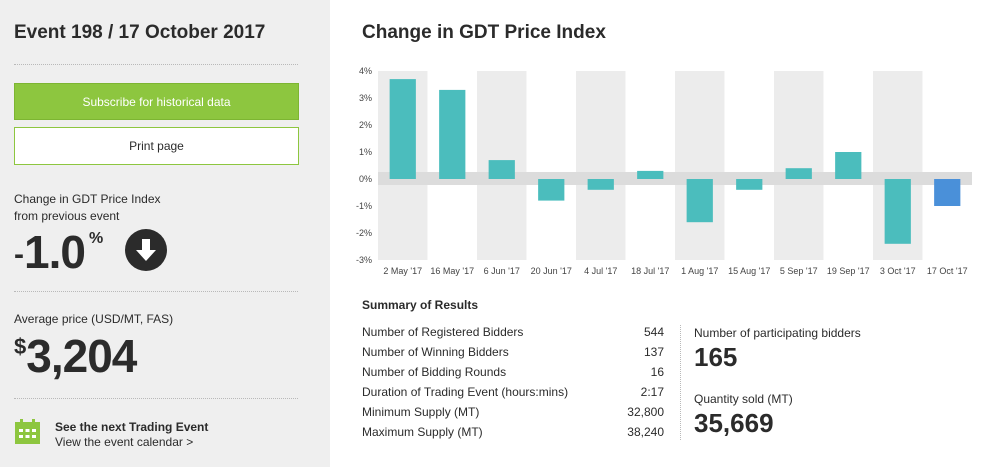 The height and width of the screenshot is (467, 1000). Describe the element at coordinates (132, 427) in the screenshot. I see `next-event-title: See the next Trading Event` at that location.